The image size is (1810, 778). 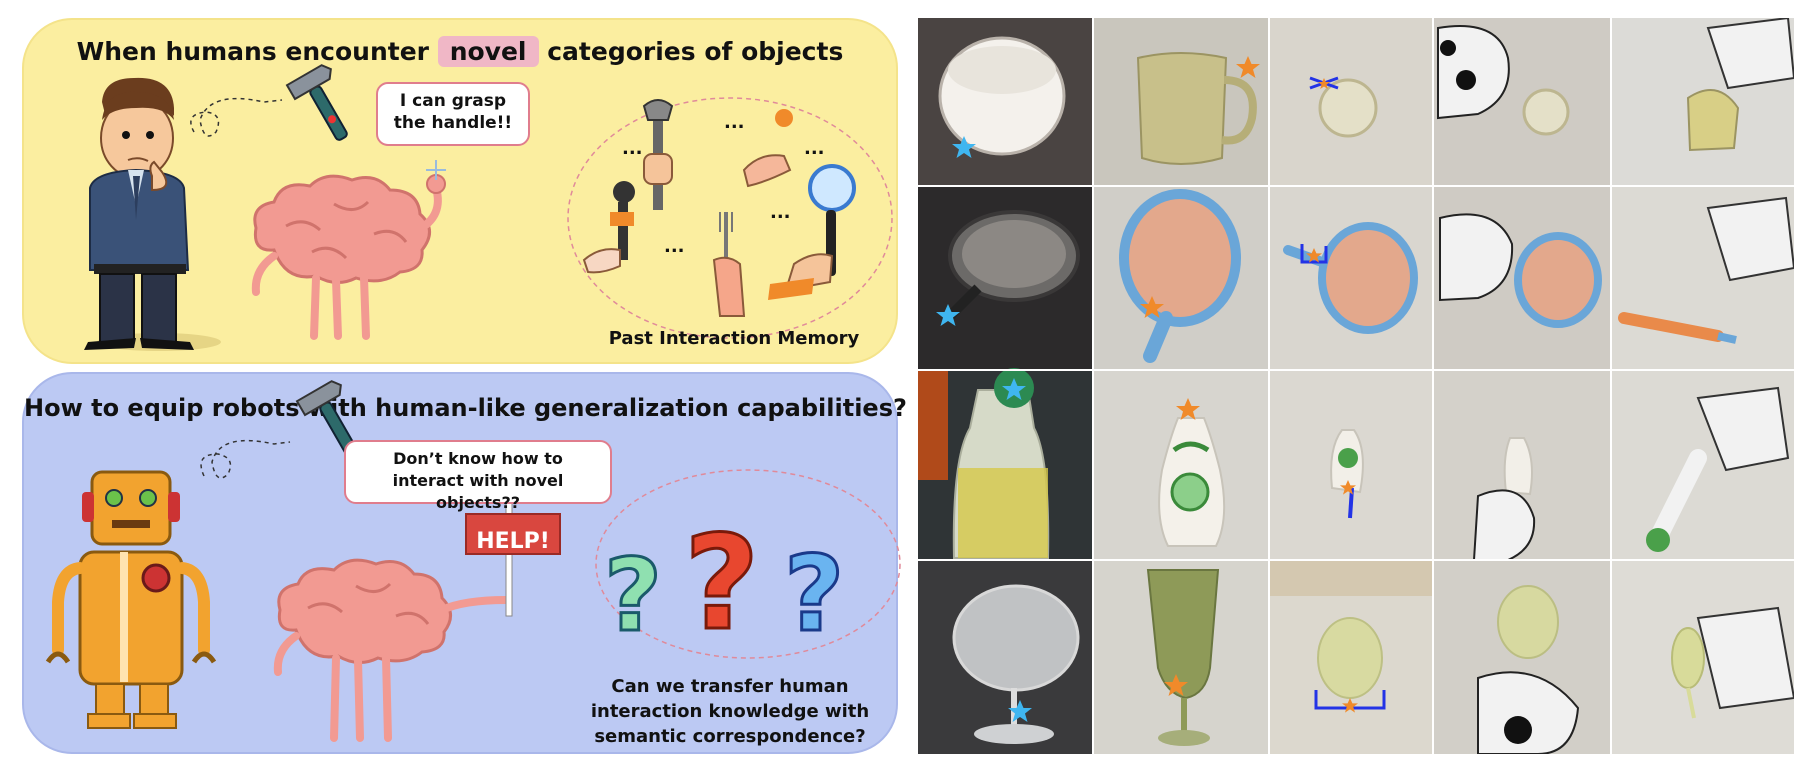 I want to click on row-frying-pan, so click(x=1356, y=278).